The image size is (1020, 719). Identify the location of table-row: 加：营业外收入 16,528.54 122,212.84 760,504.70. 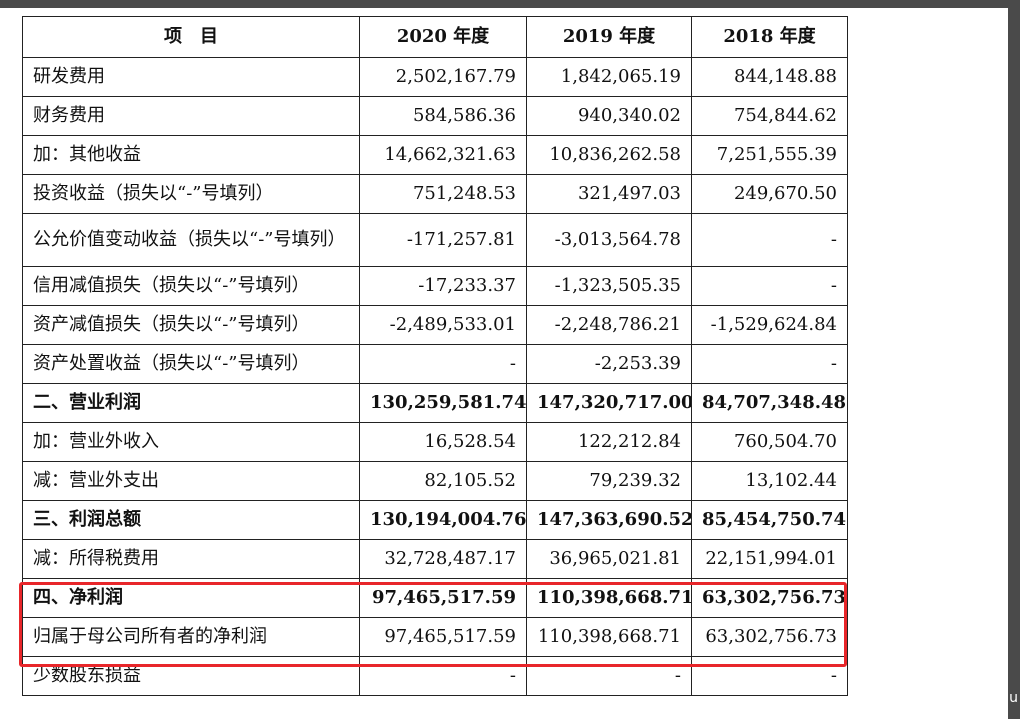
(435, 442).